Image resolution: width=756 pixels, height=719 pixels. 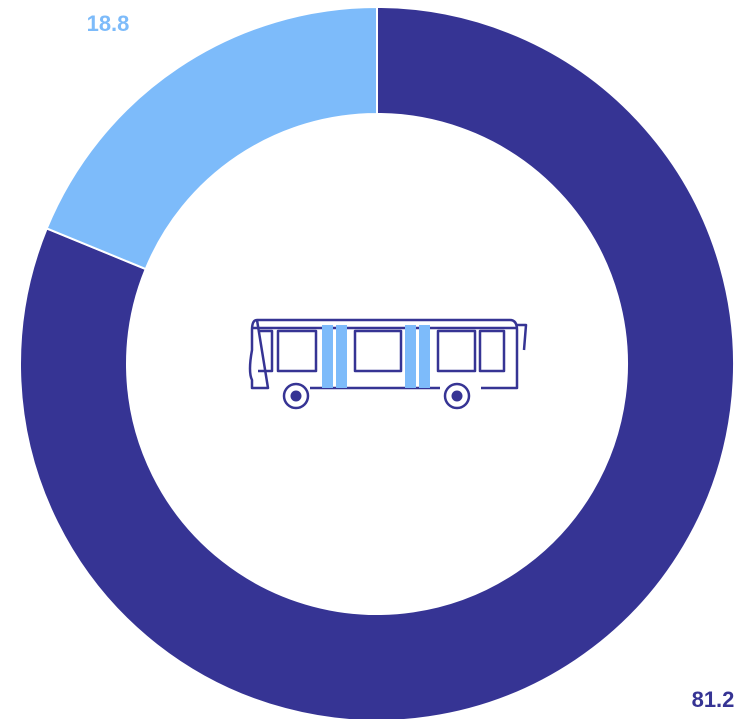 I want to click on bus-icon, so click(x=388, y=364).